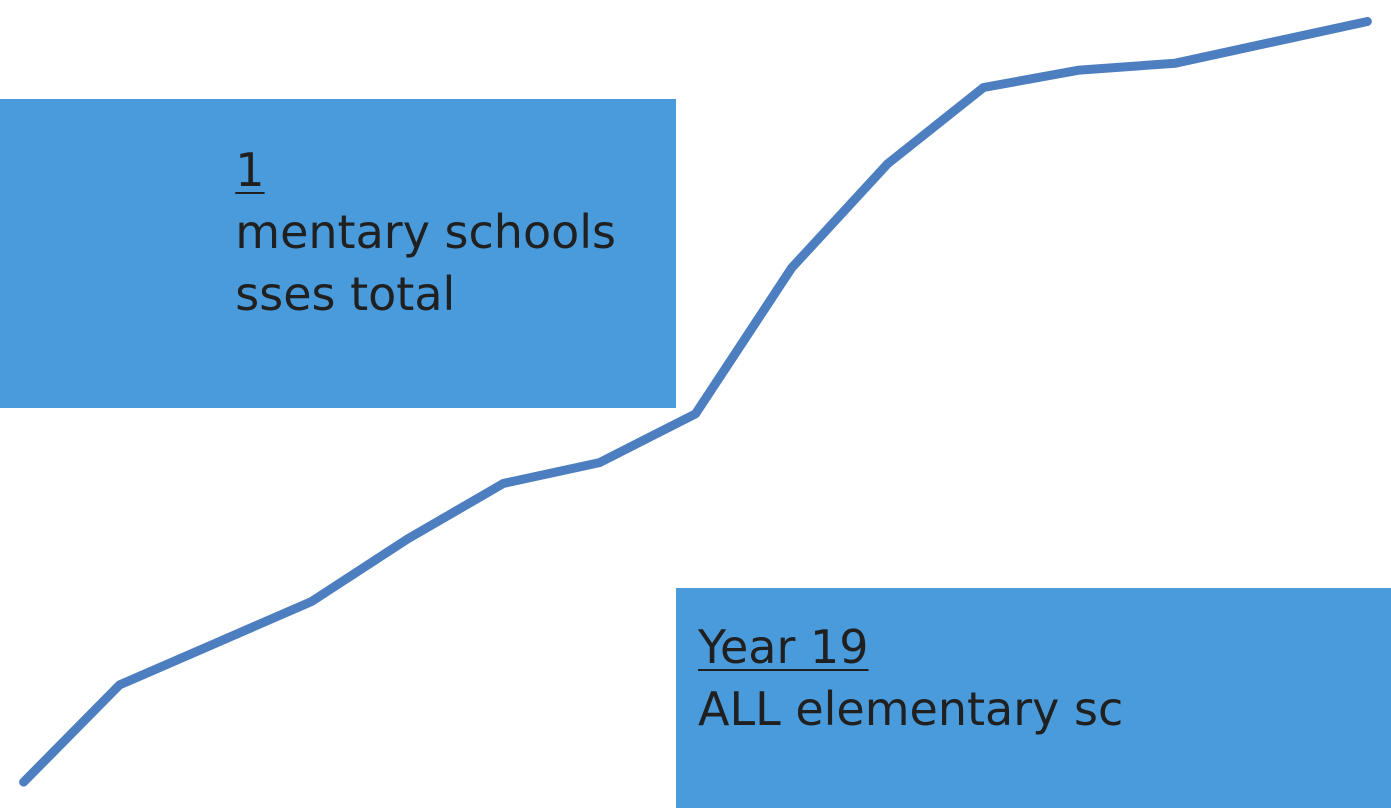  Describe the element at coordinates (425, 232) in the screenshot. I see `callout-left-line1: mentary schools` at that location.